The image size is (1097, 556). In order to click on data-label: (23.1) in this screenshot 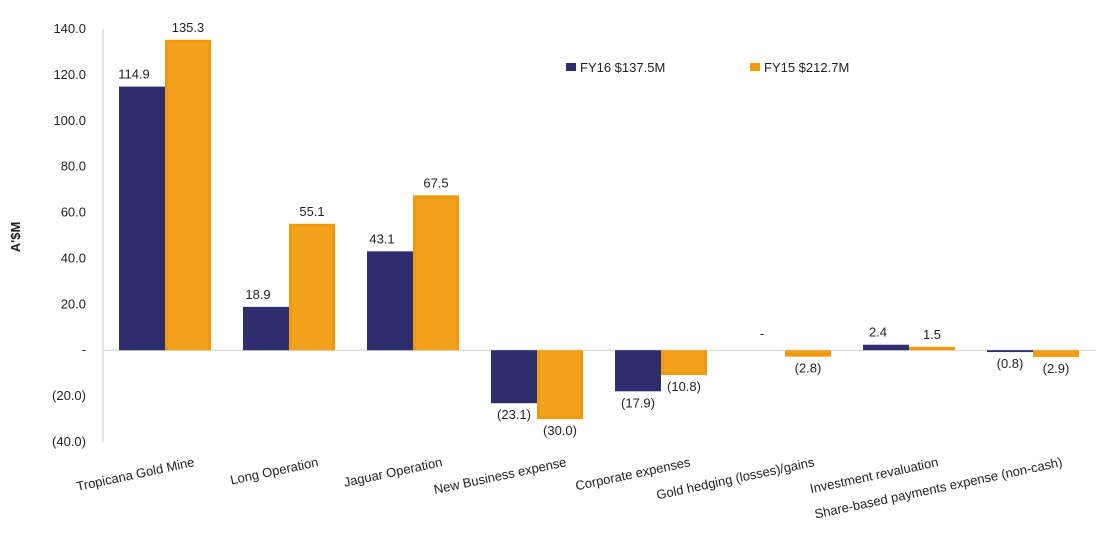, I will do `click(514, 414)`.